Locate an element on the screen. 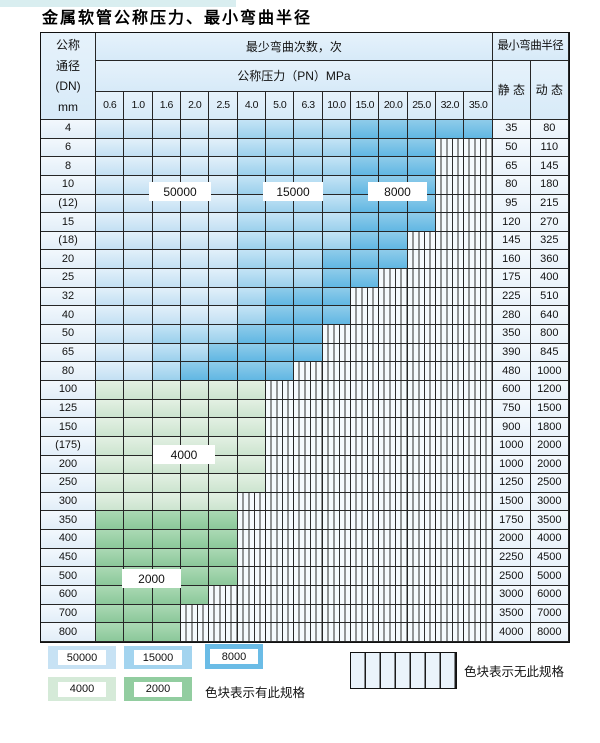 The image size is (600, 743). pressure-col-header: 35.0 is located at coordinates (478, 106).